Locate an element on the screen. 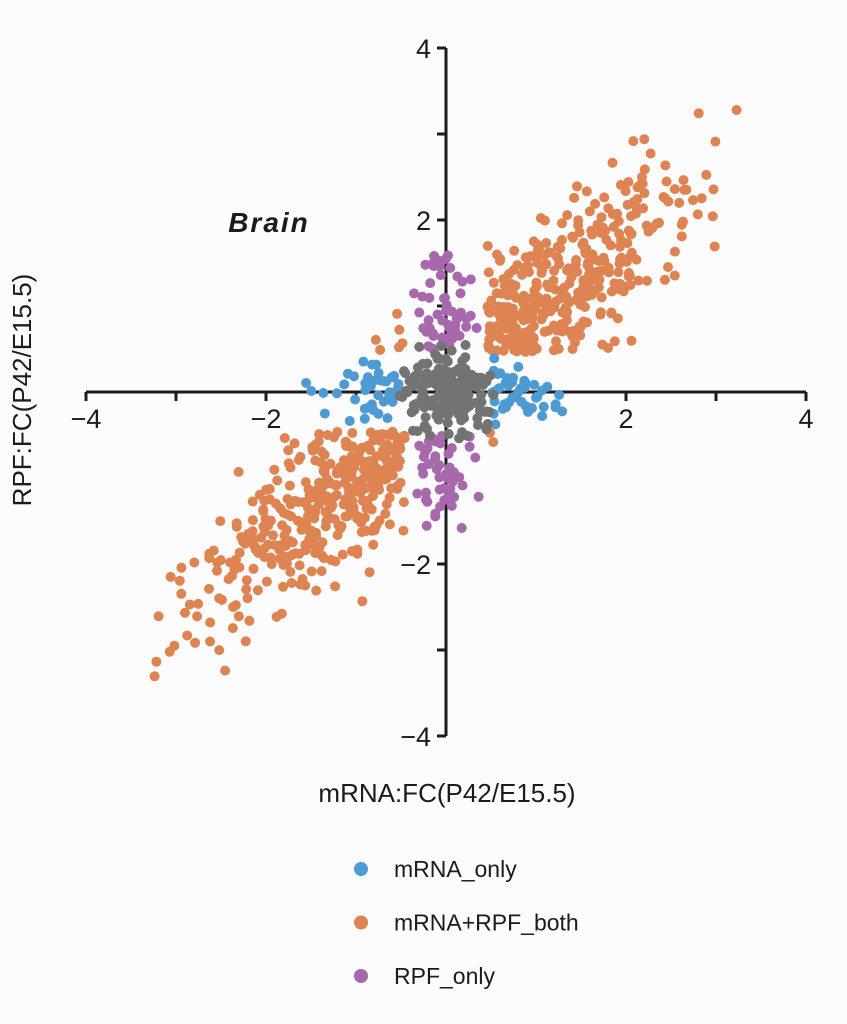  legend-label: RPF_only is located at coordinates (444, 976).